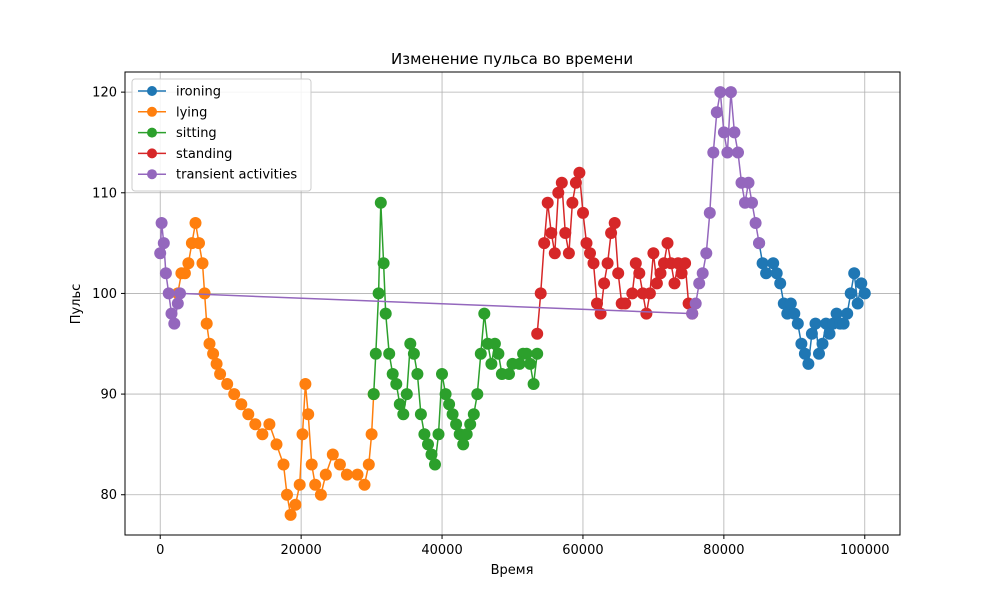  What do you see at coordinates (191, 112) in the screenshot?
I see `legend-label: lying` at bounding box center [191, 112].